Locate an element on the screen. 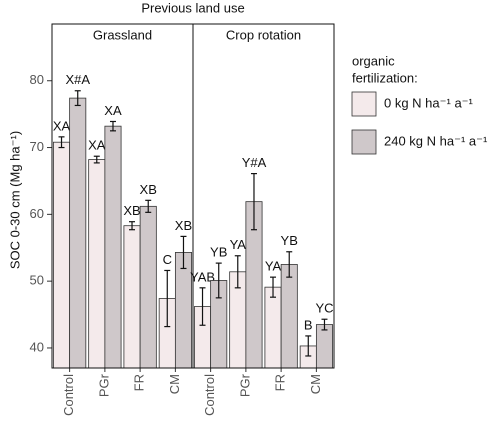 The width and height of the screenshot is (498, 446). facet-label: Grassland is located at coordinates (122, 34).